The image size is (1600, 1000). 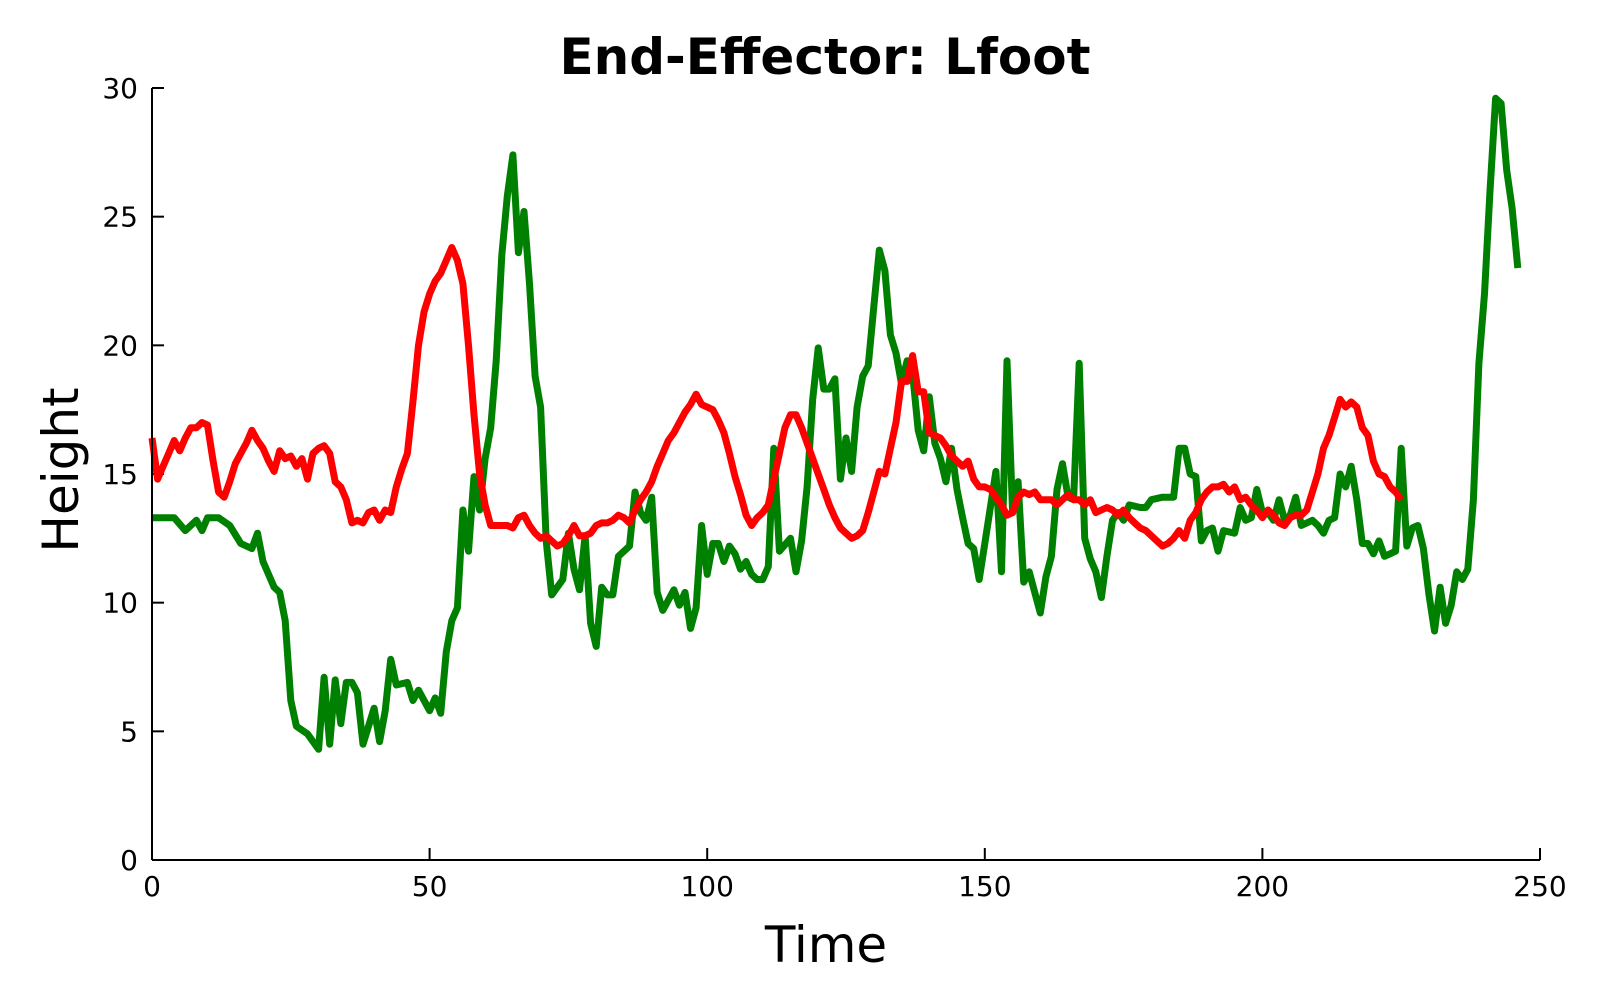 What do you see at coordinates (120, 88) in the screenshot?
I see `y-tick-label: 30` at bounding box center [120, 88].